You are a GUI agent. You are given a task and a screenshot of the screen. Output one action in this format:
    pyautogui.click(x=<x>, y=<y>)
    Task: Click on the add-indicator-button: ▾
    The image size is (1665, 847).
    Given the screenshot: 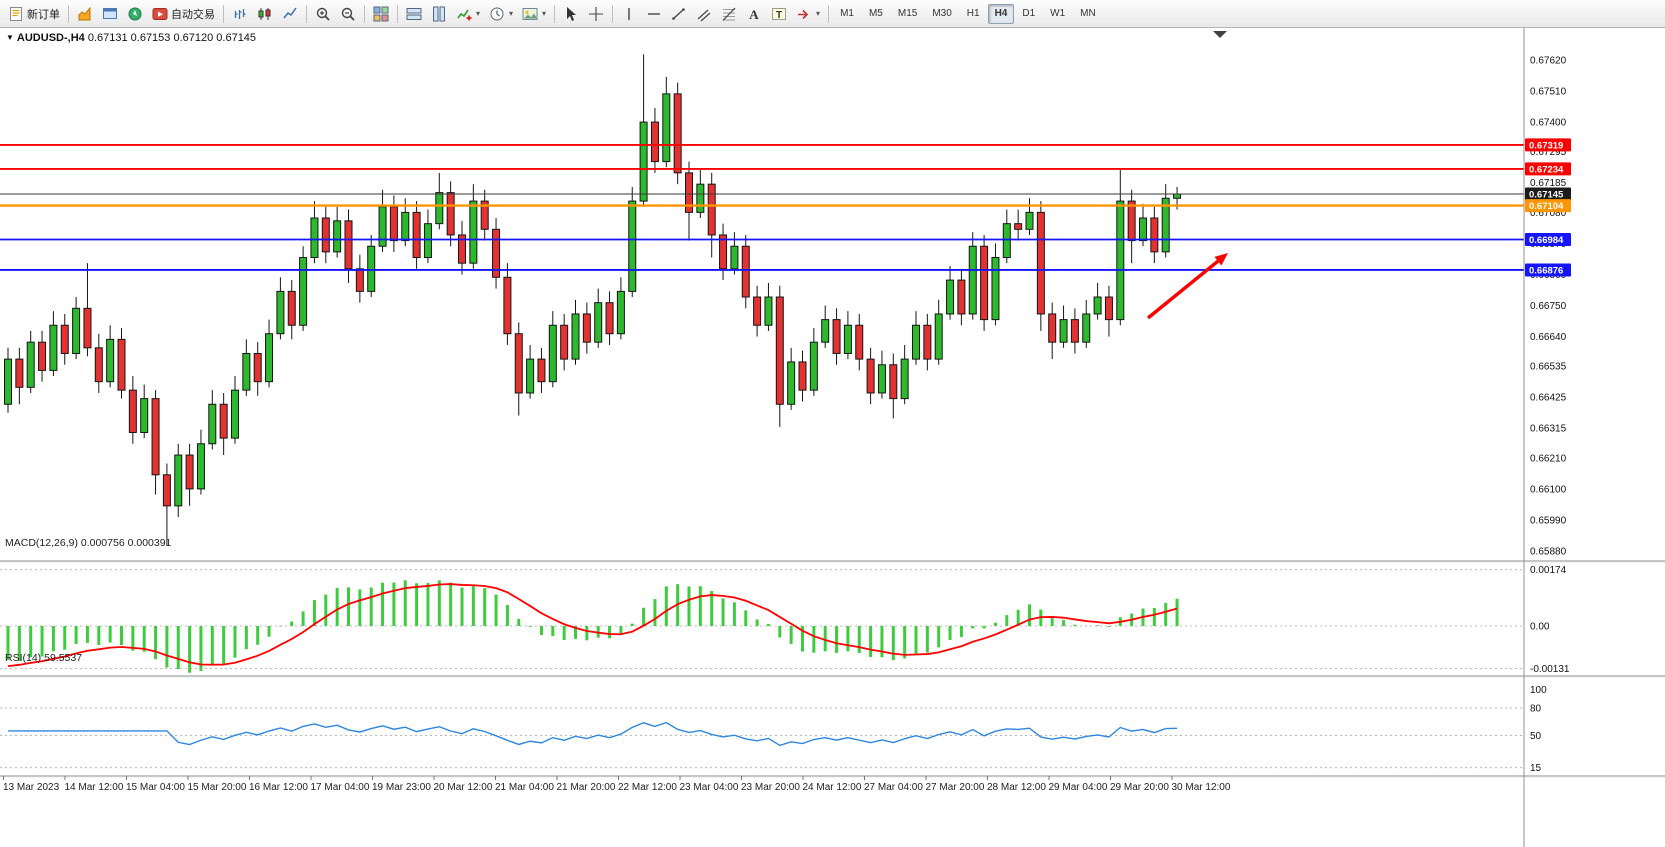 What is the action you would take?
    pyautogui.click(x=468, y=14)
    